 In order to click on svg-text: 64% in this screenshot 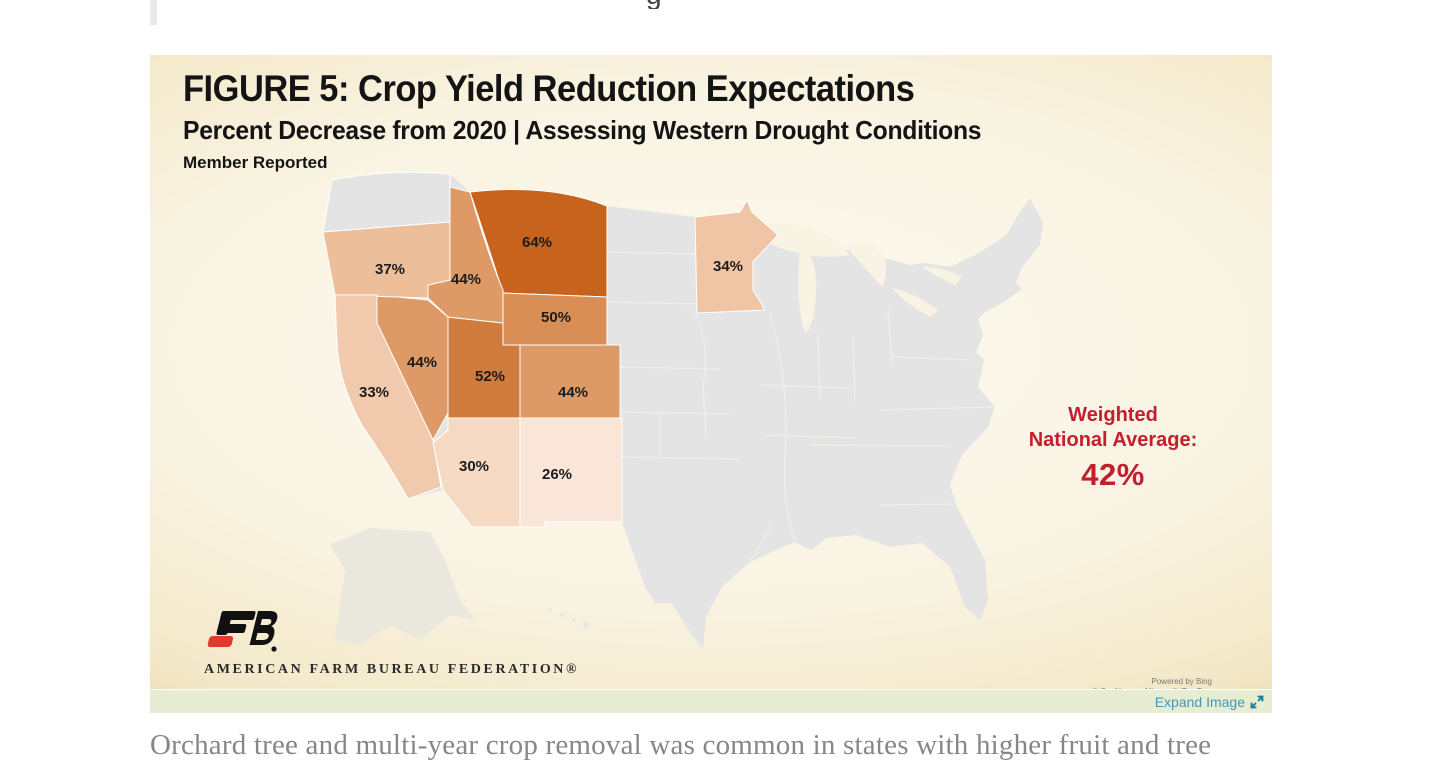, I will do `click(537, 242)`.